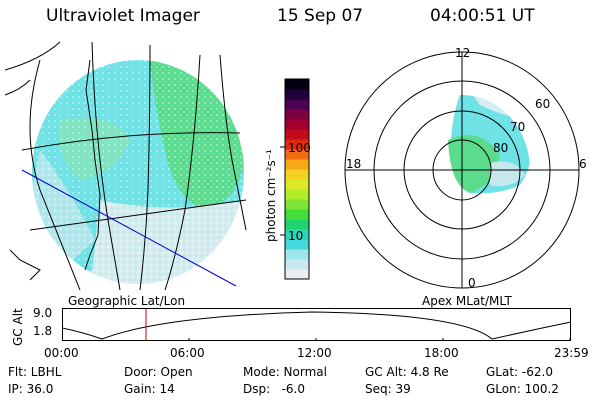 The image size is (600, 400). I want to click on mlt-label-6: 6, so click(583, 164).